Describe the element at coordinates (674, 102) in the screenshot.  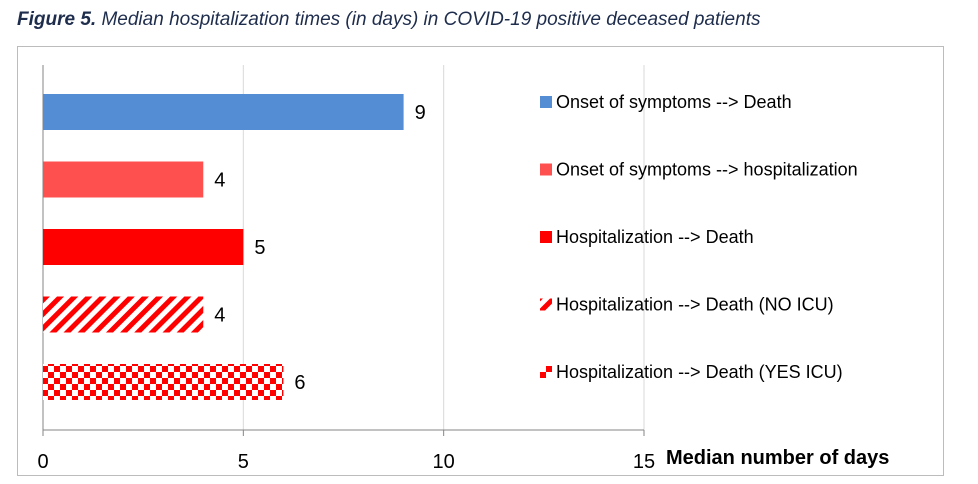
I see `legend-label: Onset of symptoms --> Death` at that location.